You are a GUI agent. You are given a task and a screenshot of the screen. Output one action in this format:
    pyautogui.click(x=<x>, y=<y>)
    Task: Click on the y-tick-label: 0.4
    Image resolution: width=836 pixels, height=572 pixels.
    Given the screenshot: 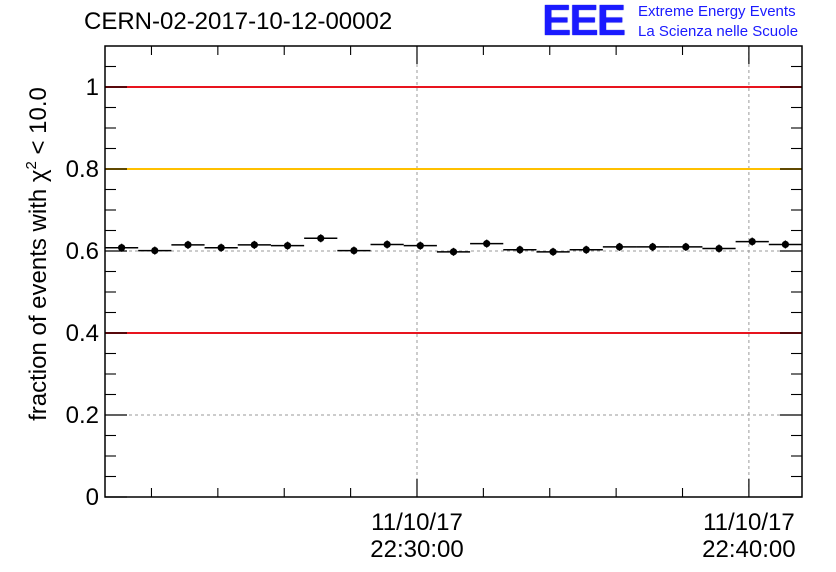 What is the action you would take?
    pyautogui.click(x=82, y=333)
    